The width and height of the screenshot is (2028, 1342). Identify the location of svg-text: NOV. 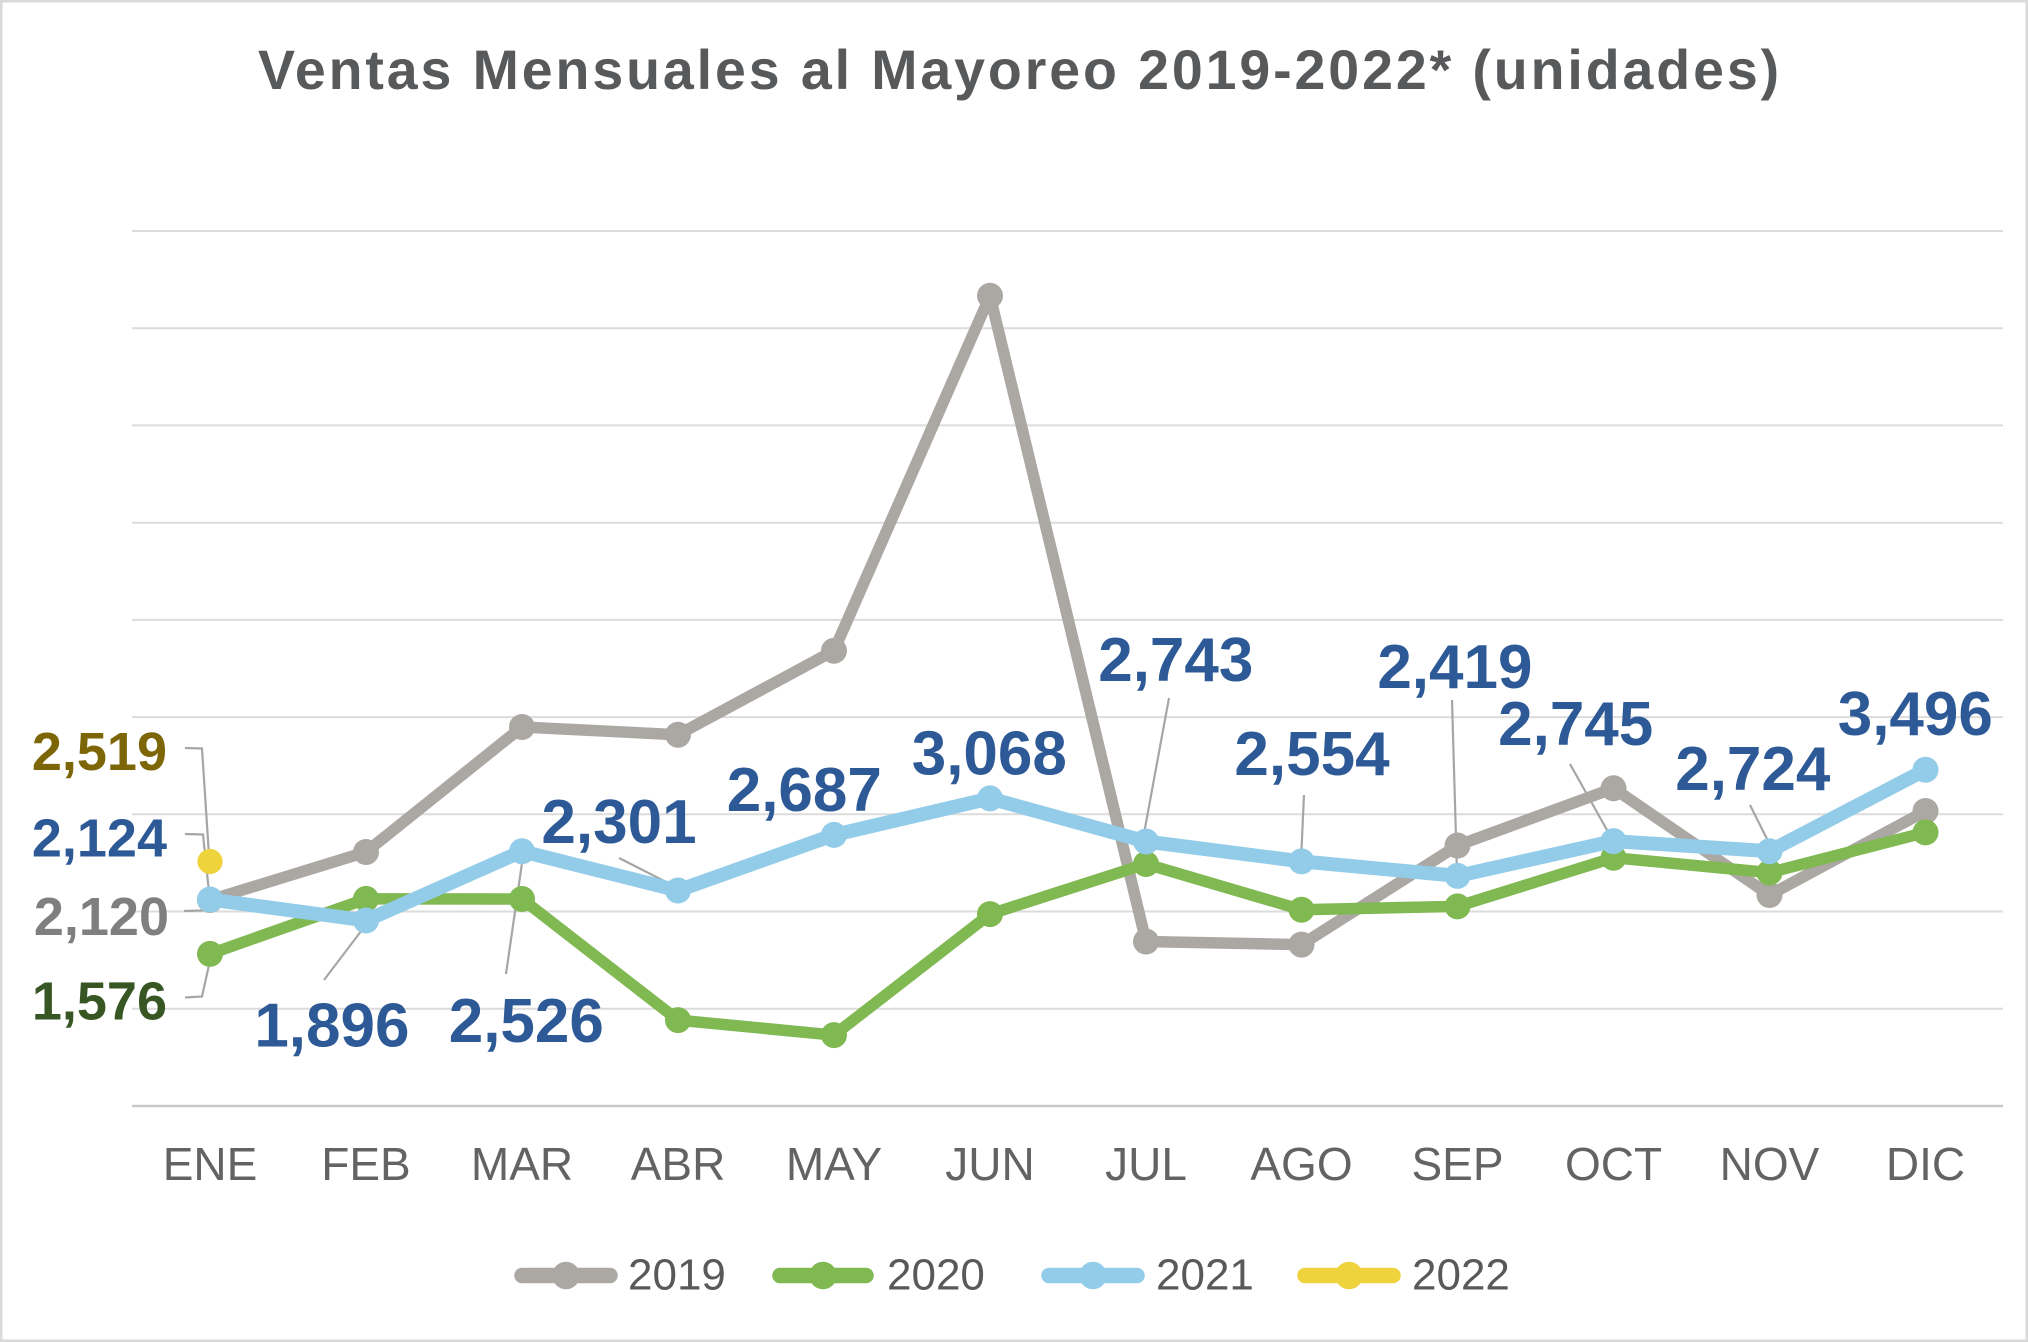
(1770, 1164).